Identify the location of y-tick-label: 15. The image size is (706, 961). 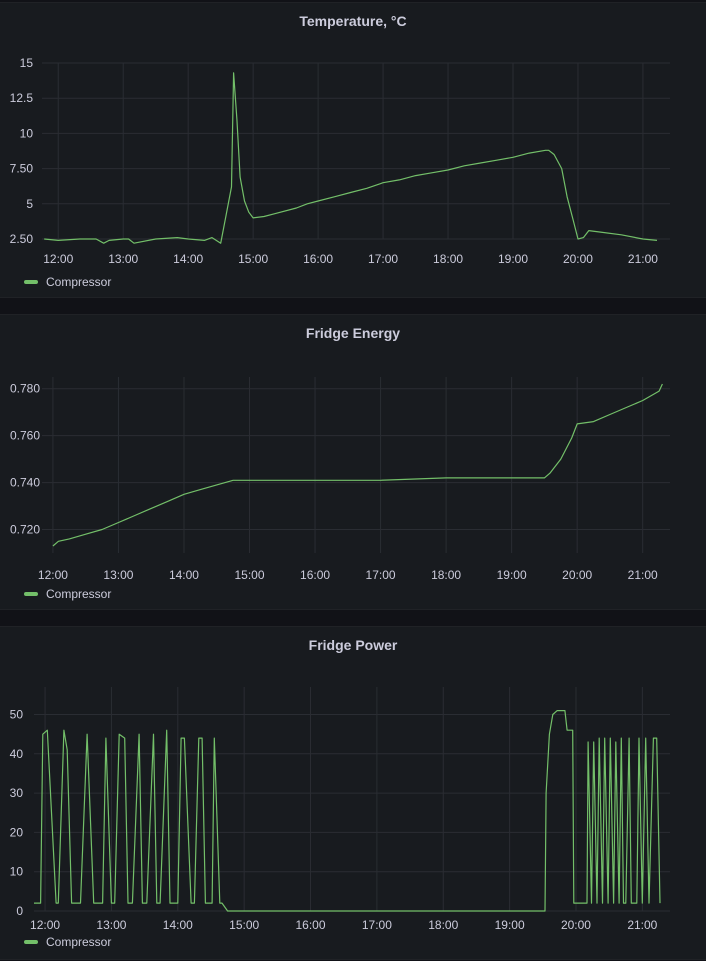
(27, 63).